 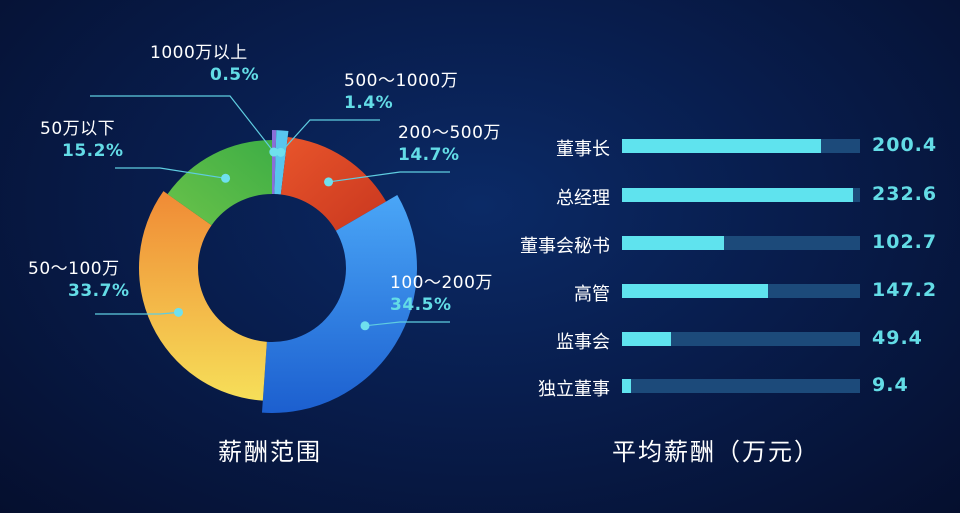 What do you see at coordinates (583, 342) in the screenshot?
I see `bar-category-label: 监事会` at bounding box center [583, 342].